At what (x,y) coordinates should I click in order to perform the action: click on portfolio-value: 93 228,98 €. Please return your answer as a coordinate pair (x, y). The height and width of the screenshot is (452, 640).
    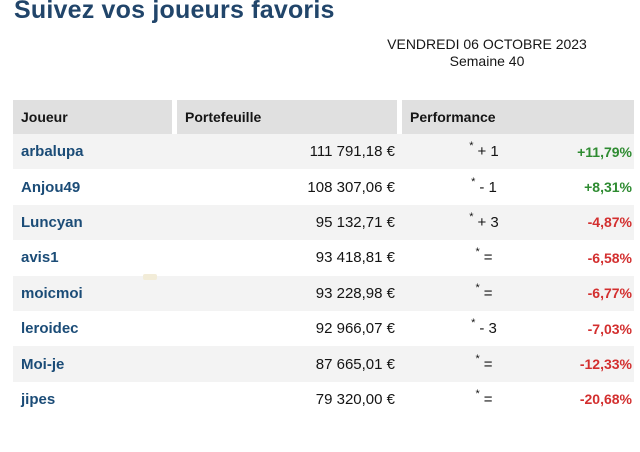
    Looking at the image, I should click on (355, 293).